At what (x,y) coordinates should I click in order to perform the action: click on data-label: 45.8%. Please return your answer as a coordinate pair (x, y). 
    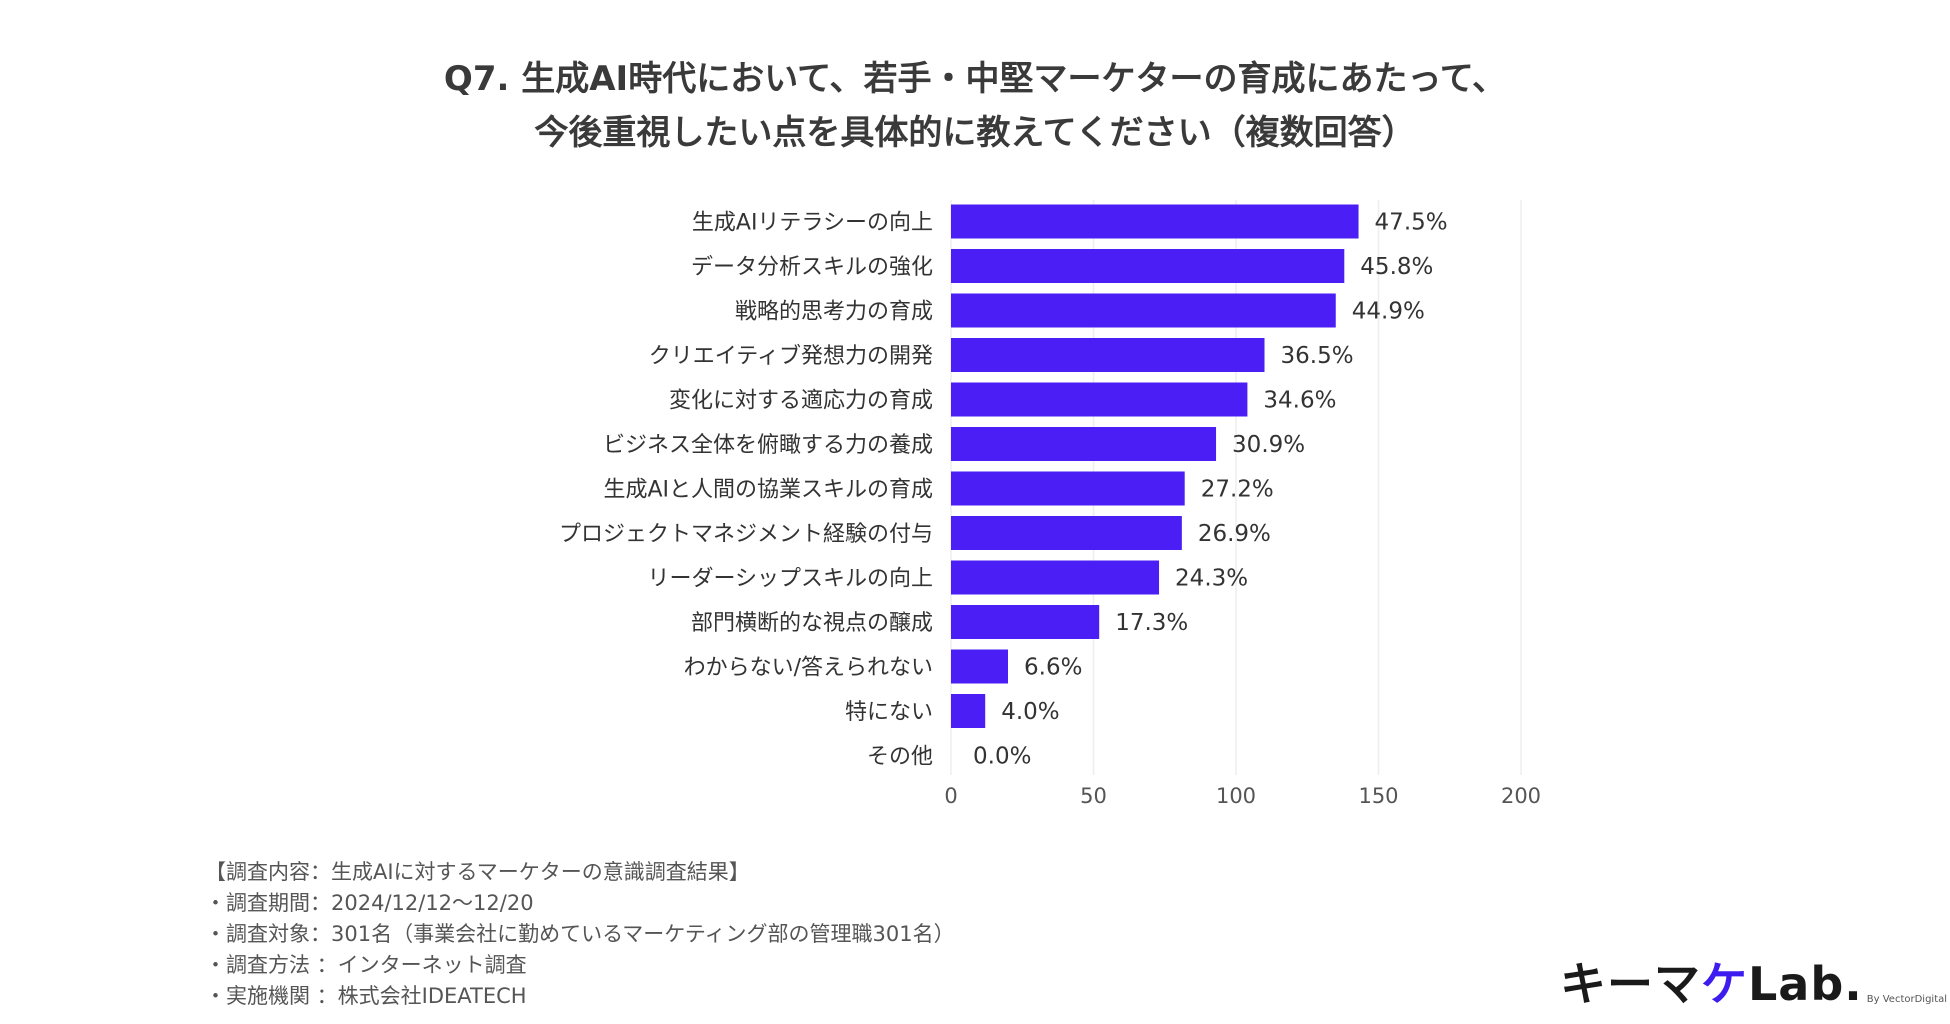
    Looking at the image, I should click on (1396, 267).